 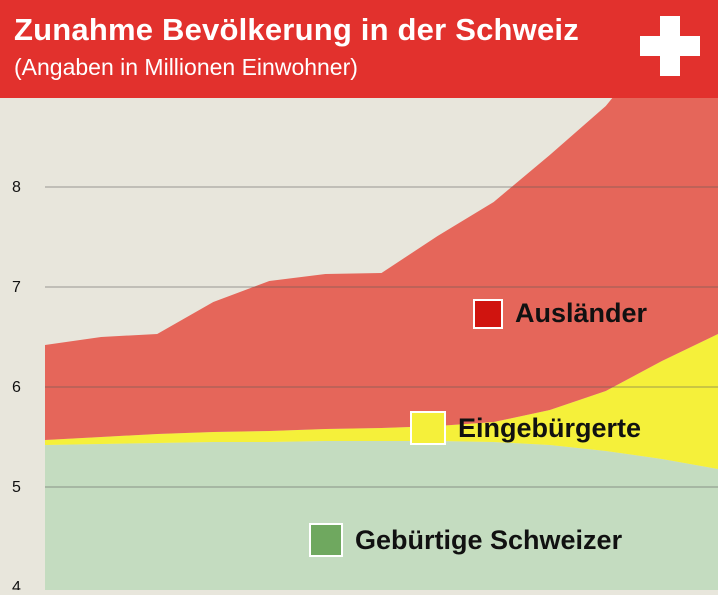 What do you see at coordinates (428, 428) in the screenshot?
I see `legend-swatch-eingebuergerte` at bounding box center [428, 428].